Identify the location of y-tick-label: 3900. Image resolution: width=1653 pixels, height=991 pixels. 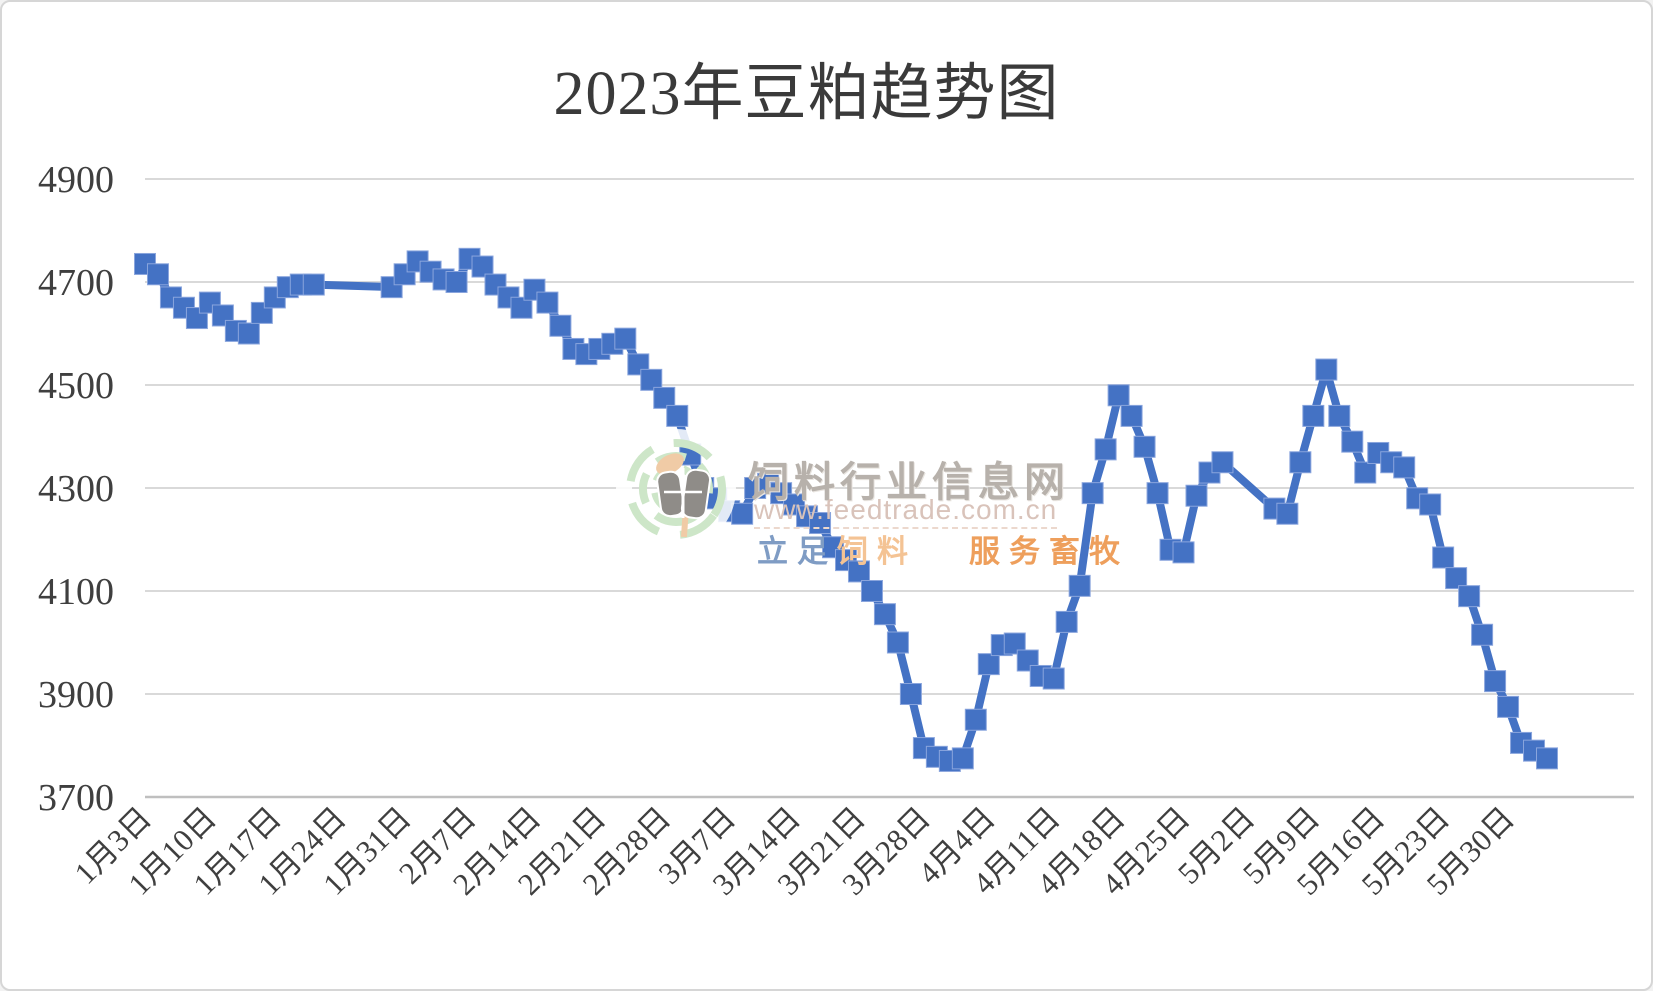
(76, 695).